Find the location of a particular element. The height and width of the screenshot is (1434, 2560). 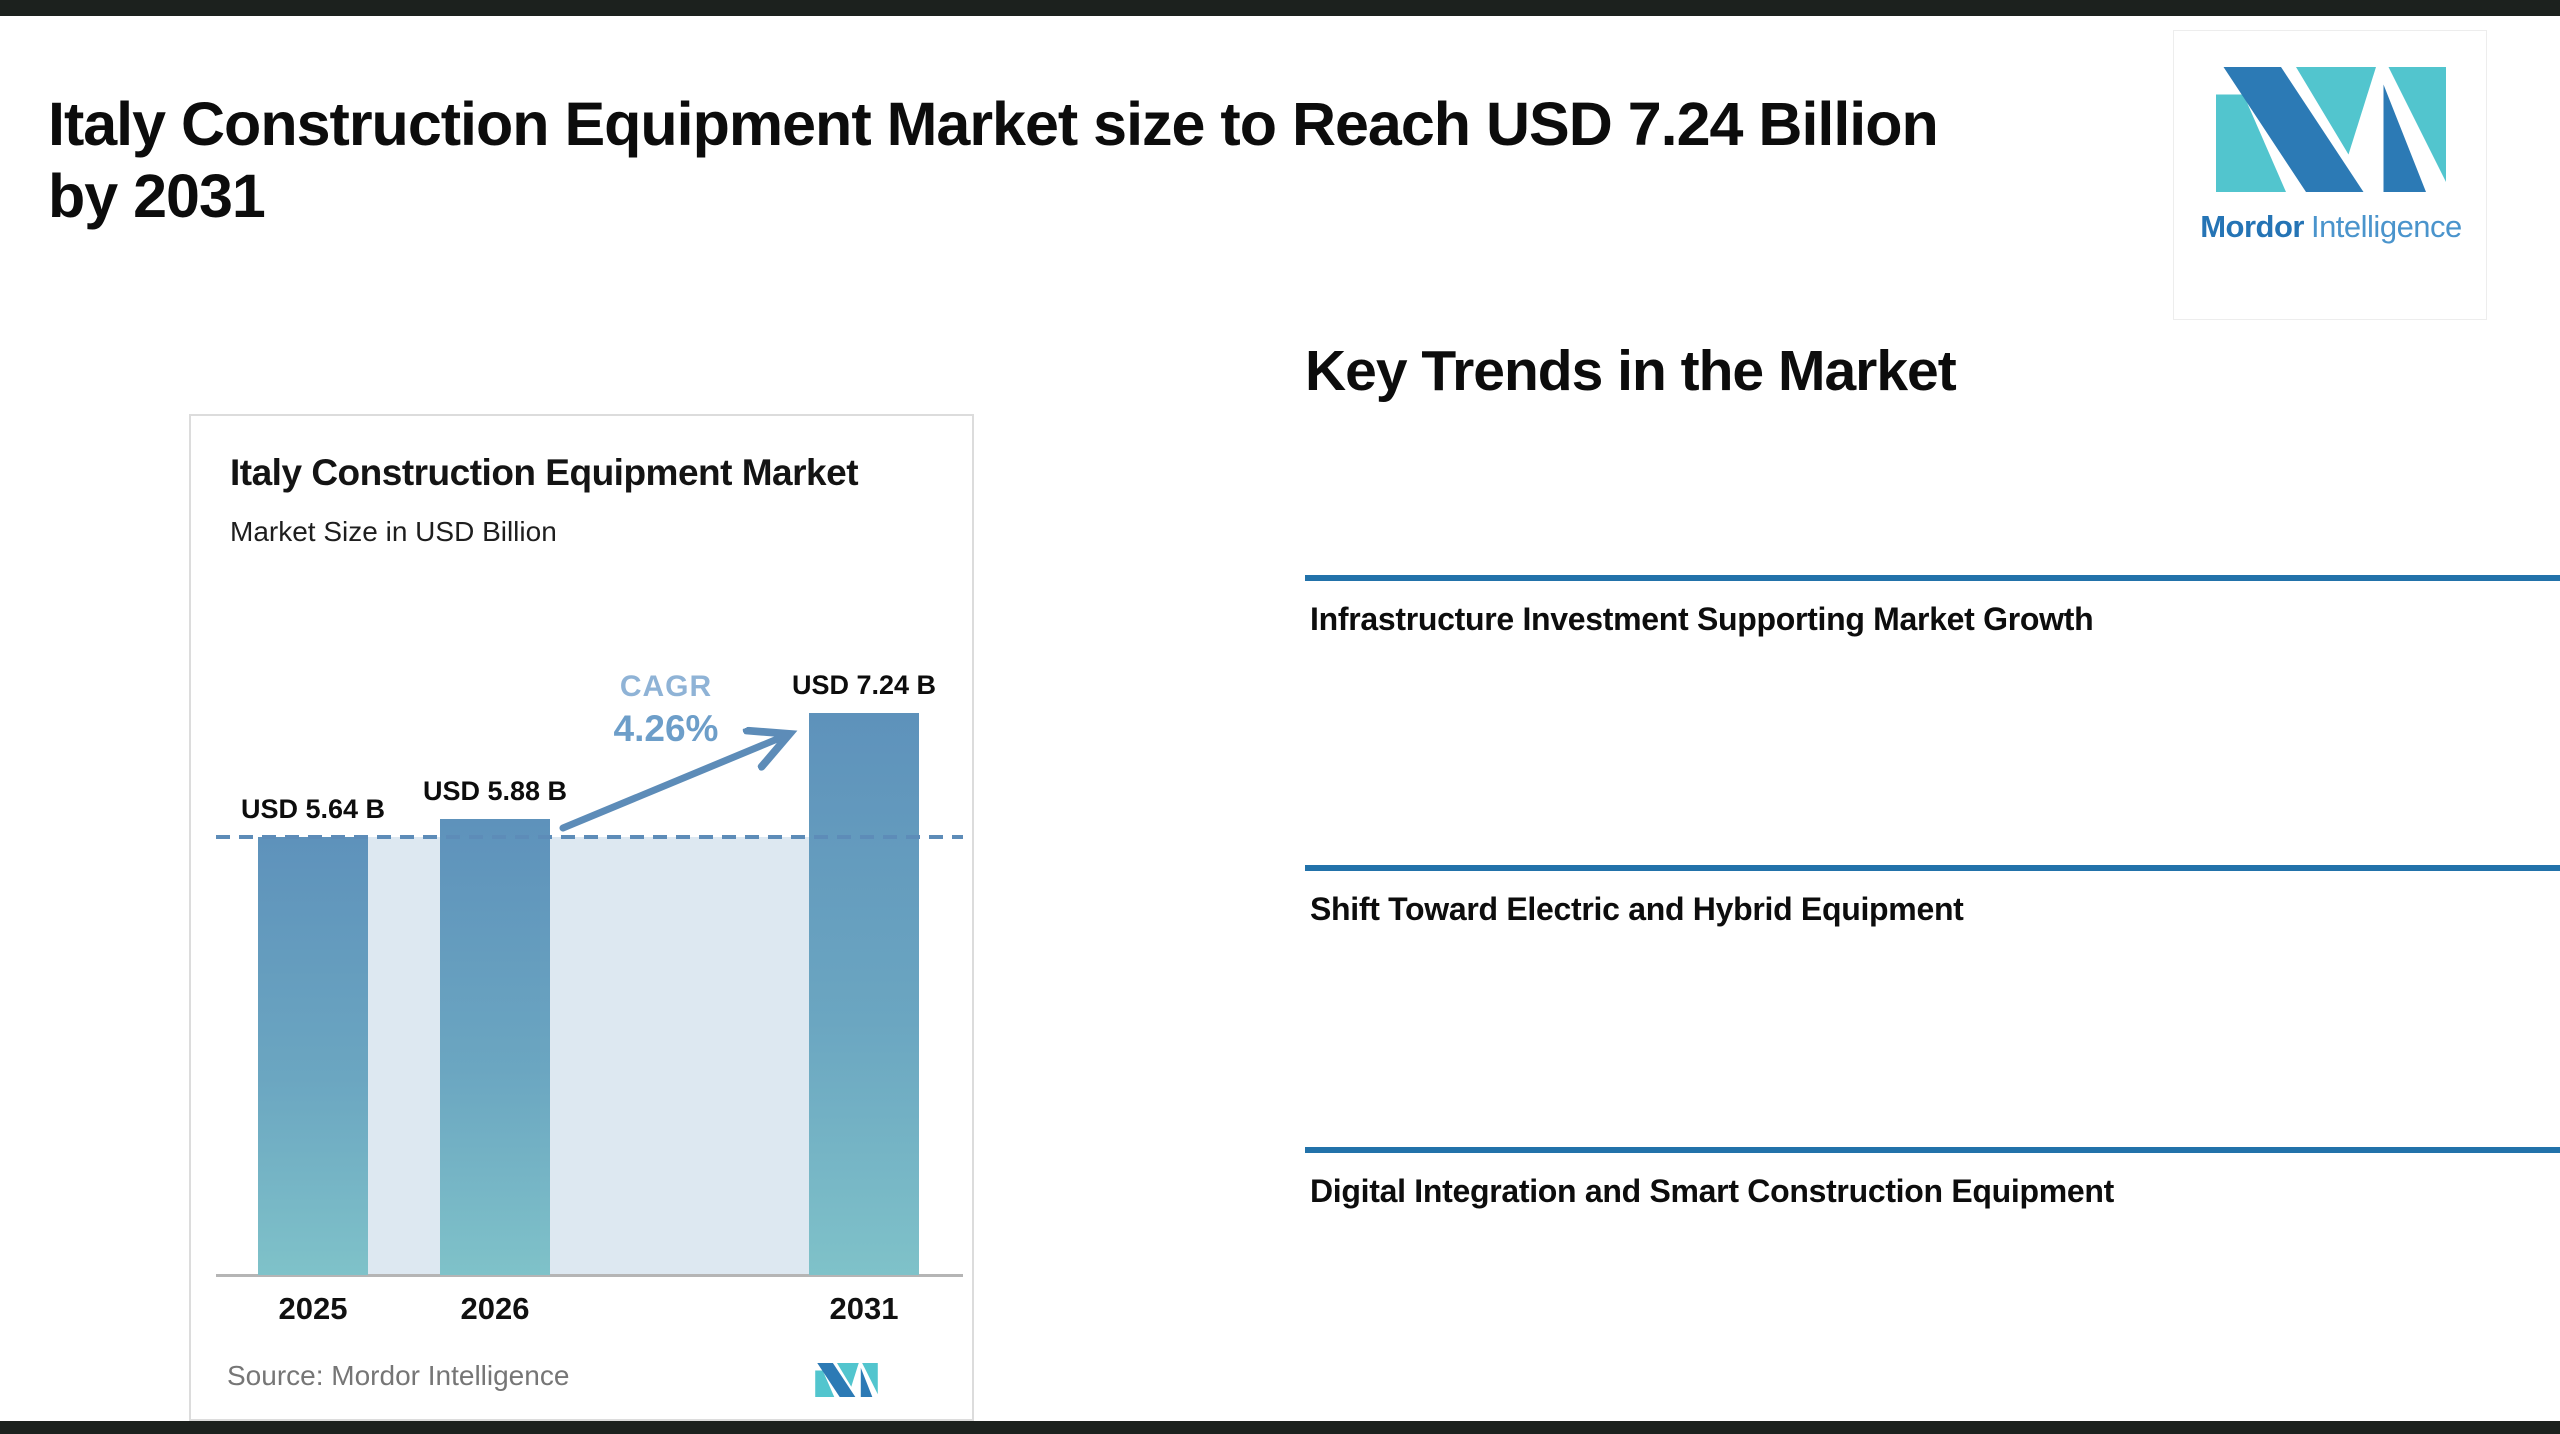

x-axis-tick-label: 2025 is located at coordinates (313, 1308).